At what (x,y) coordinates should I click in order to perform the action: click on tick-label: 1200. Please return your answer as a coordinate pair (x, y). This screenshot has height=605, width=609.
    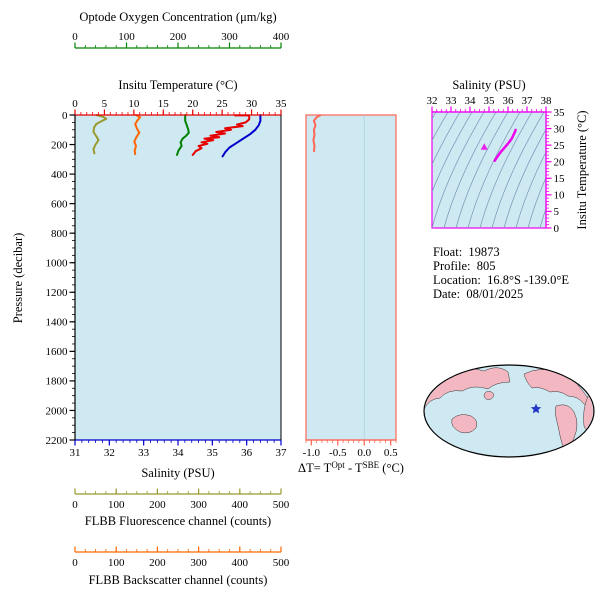
    Looking at the image, I should click on (57, 293).